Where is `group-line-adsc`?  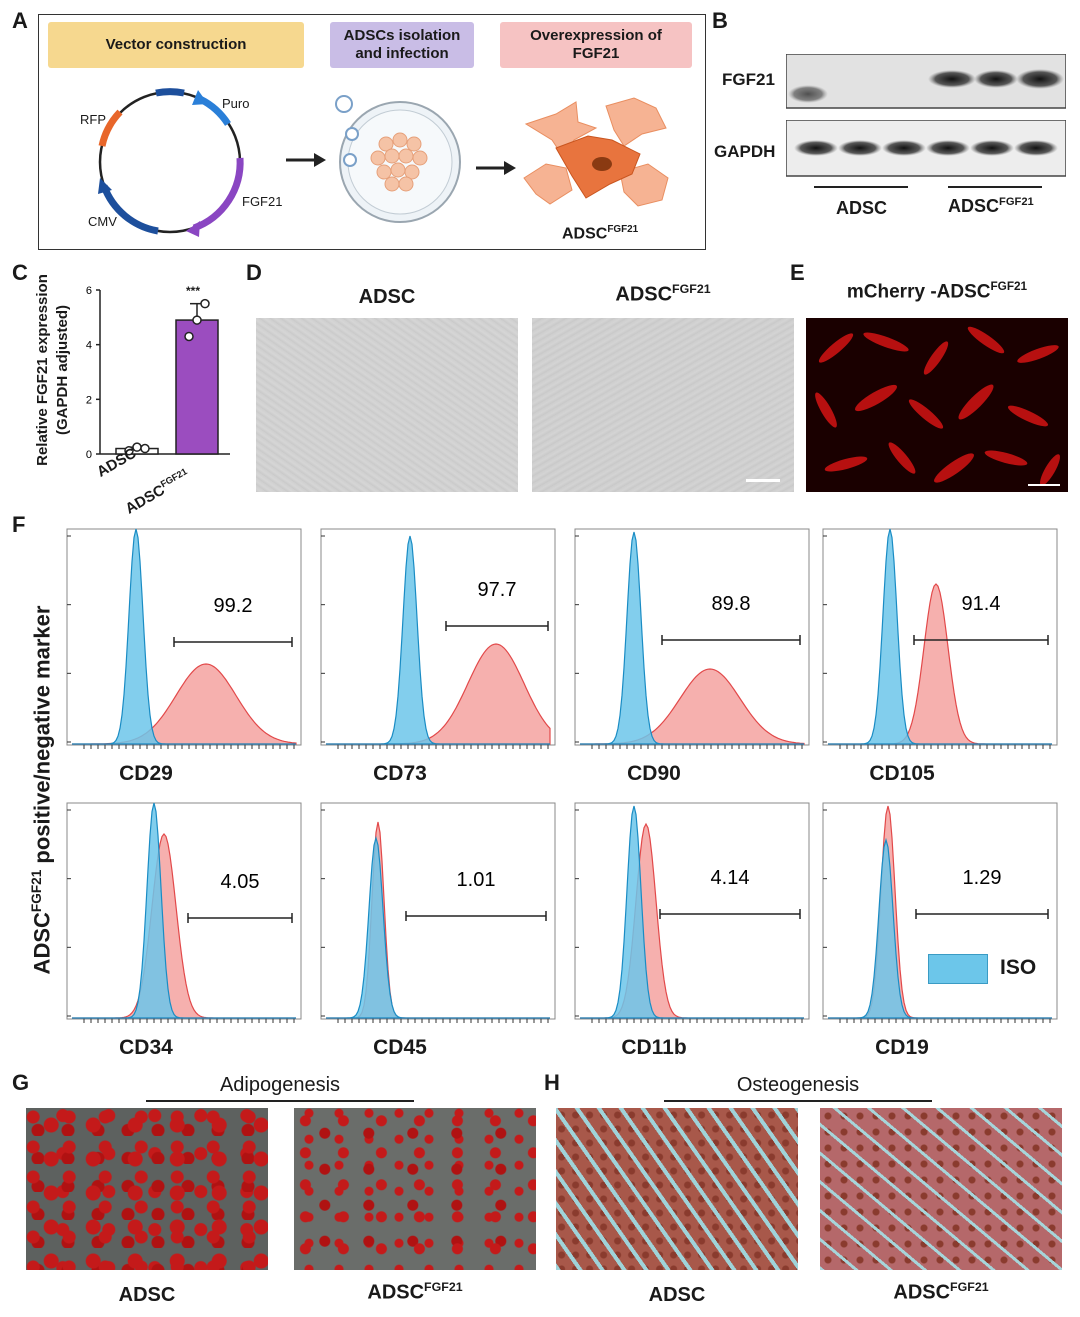 group-line-adsc is located at coordinates (861, 187).